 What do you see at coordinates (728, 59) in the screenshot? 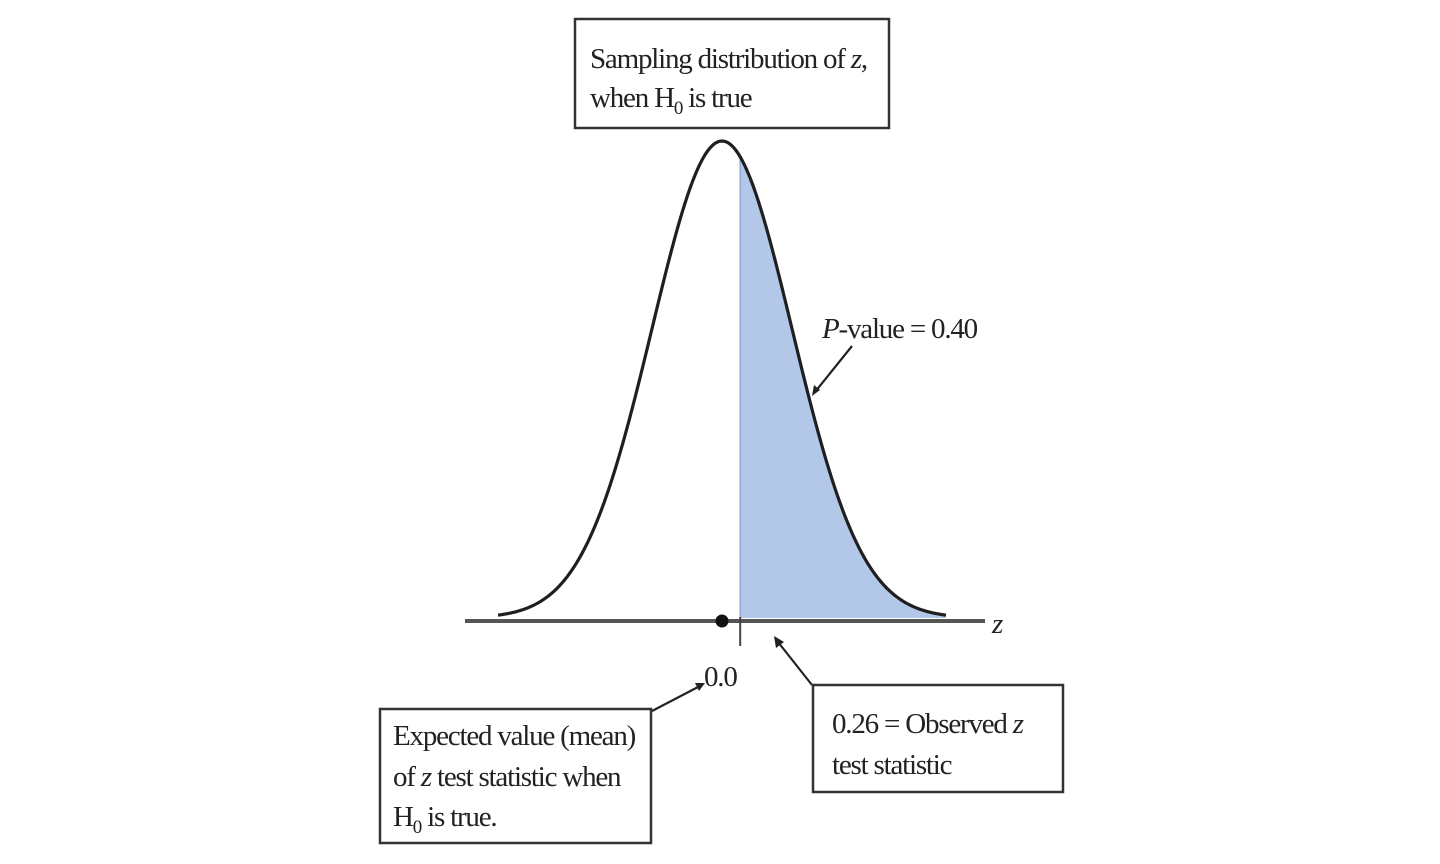
I see `top-annotation-line1: Sampling distribution of z,` at bounding box center [728, 59].